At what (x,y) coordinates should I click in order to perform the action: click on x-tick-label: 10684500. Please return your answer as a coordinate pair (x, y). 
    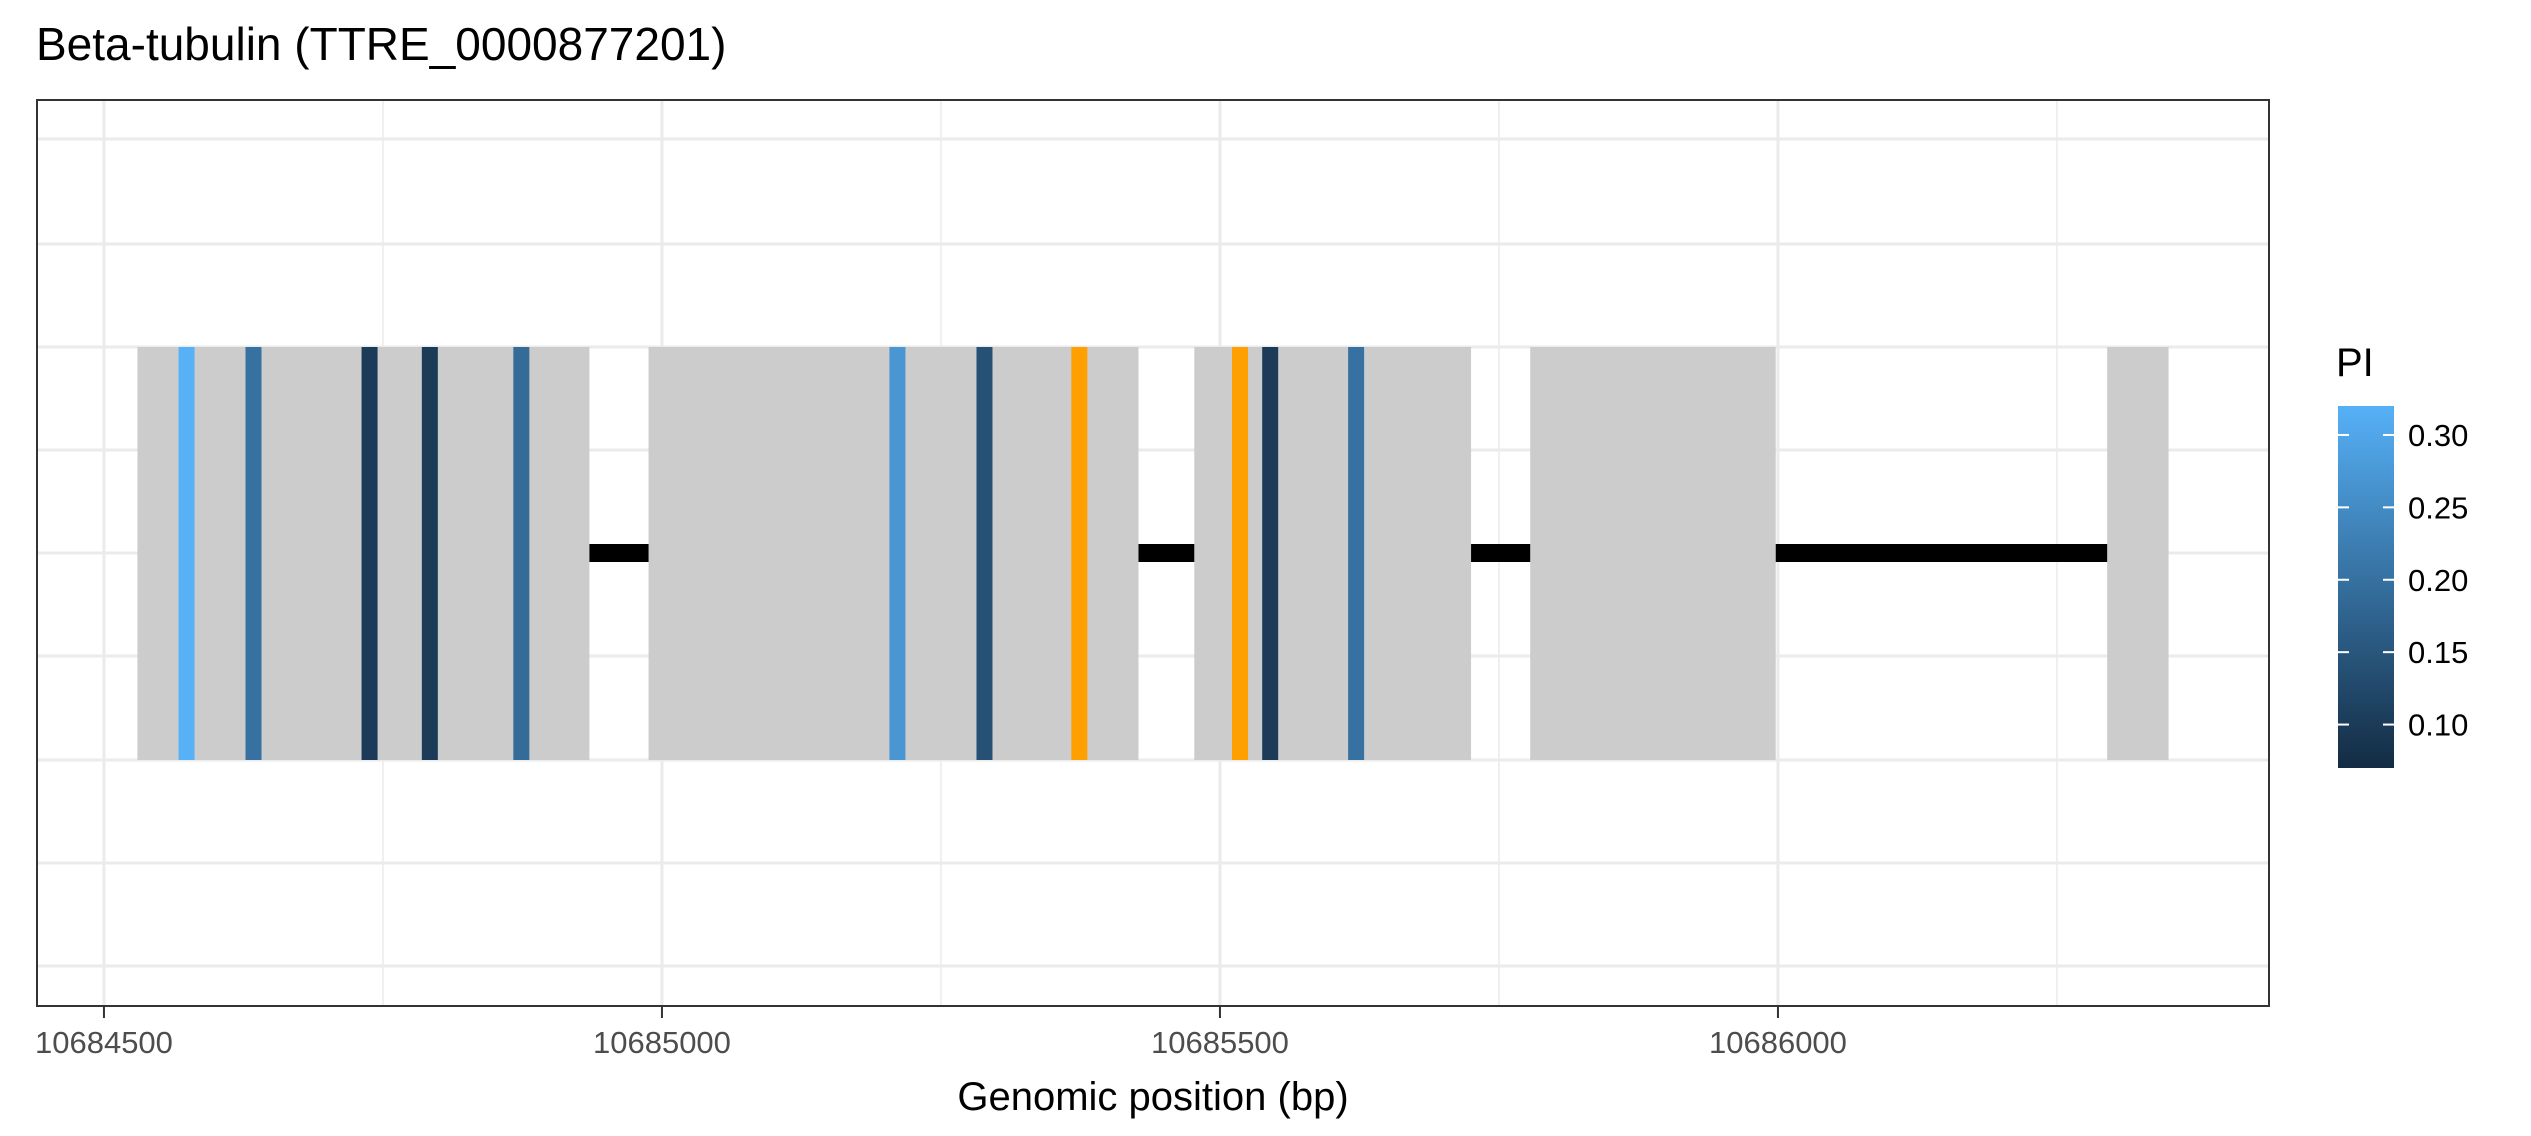
    Looking at the image, I should click on (104, 1042).